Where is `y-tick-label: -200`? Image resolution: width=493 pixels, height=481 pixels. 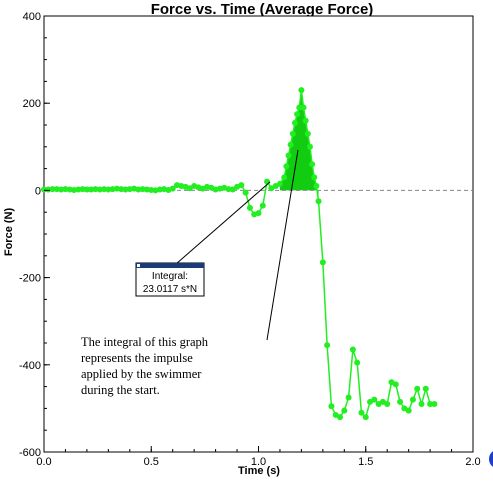
y-tick-label: -200 is located at coordinates (30, 279).